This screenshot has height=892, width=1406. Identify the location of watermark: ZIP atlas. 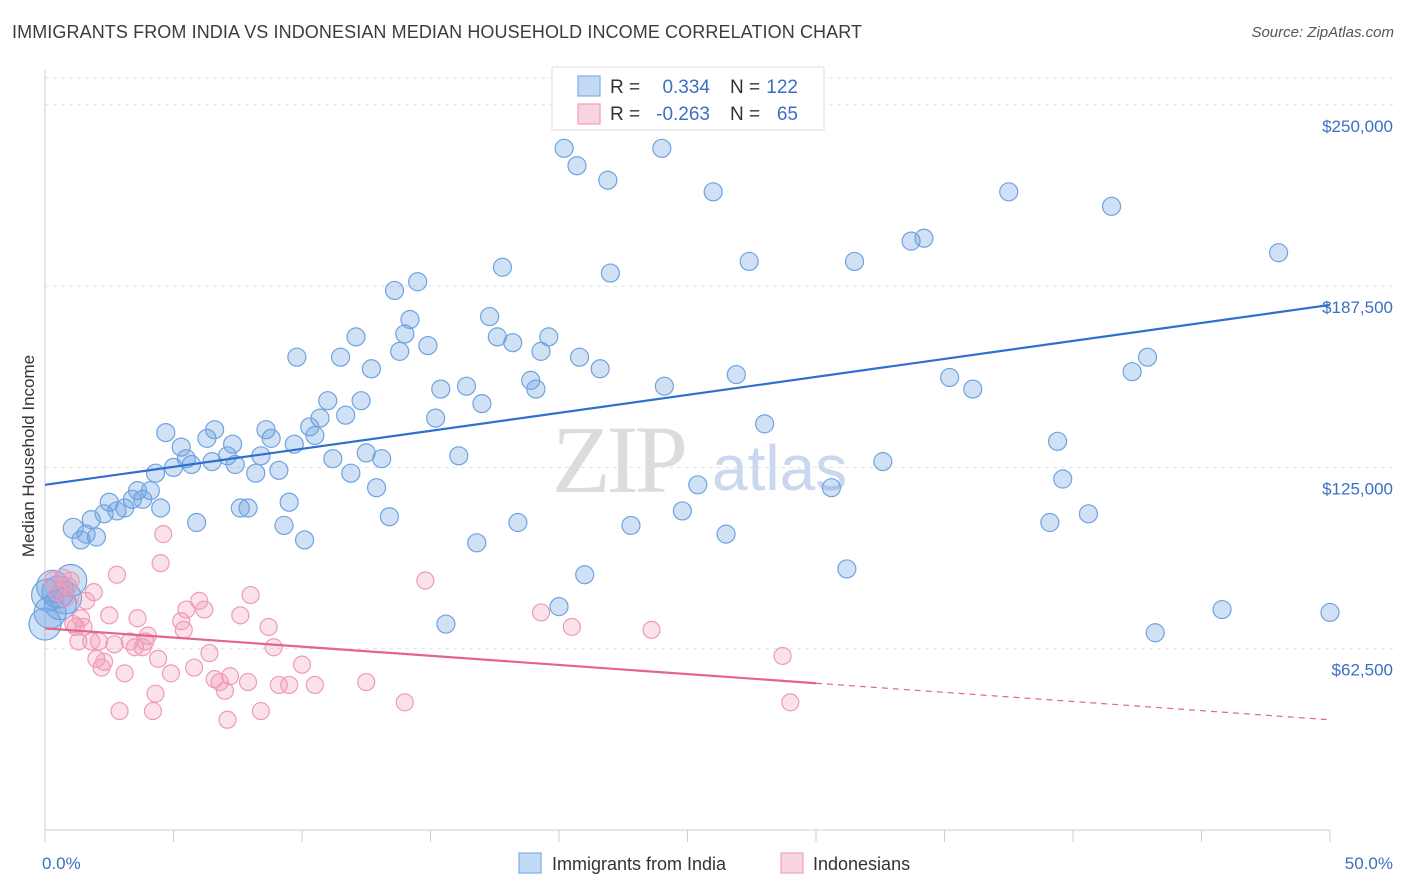
(699, 459).